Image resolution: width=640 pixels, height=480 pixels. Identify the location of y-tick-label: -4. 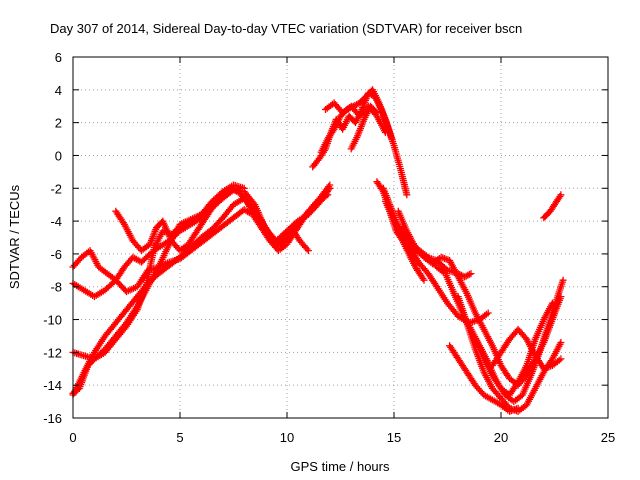
(56, 221).